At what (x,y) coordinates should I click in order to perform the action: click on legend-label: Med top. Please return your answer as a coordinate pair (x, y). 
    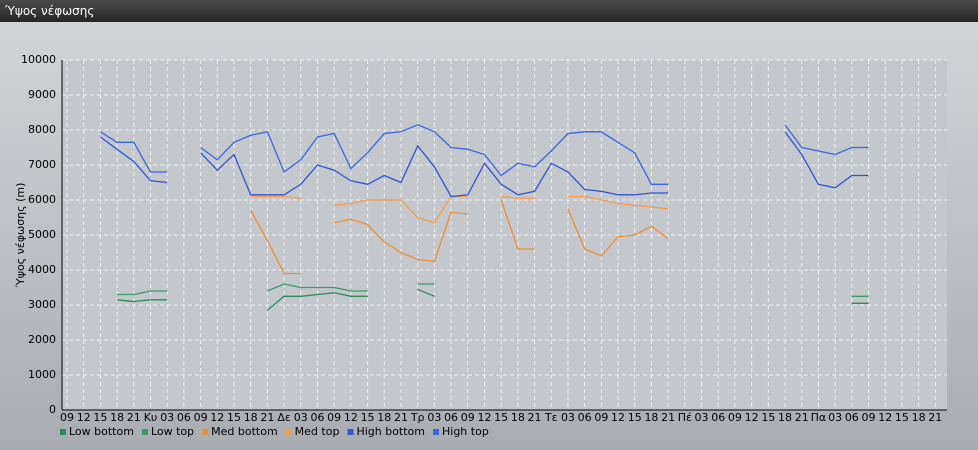
    Looking at the image, I should click on (317, 431).